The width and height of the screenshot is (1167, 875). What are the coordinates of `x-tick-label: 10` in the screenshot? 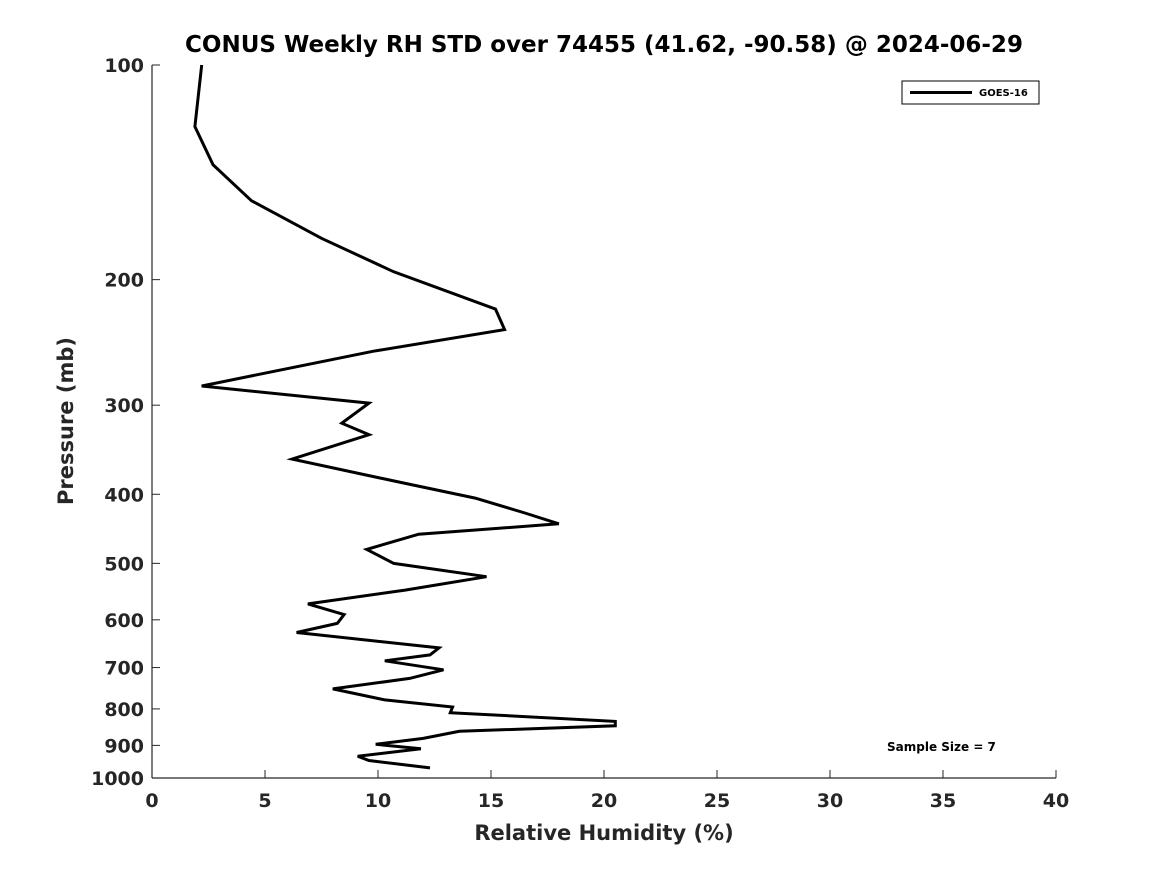 It's located at (378, 801).